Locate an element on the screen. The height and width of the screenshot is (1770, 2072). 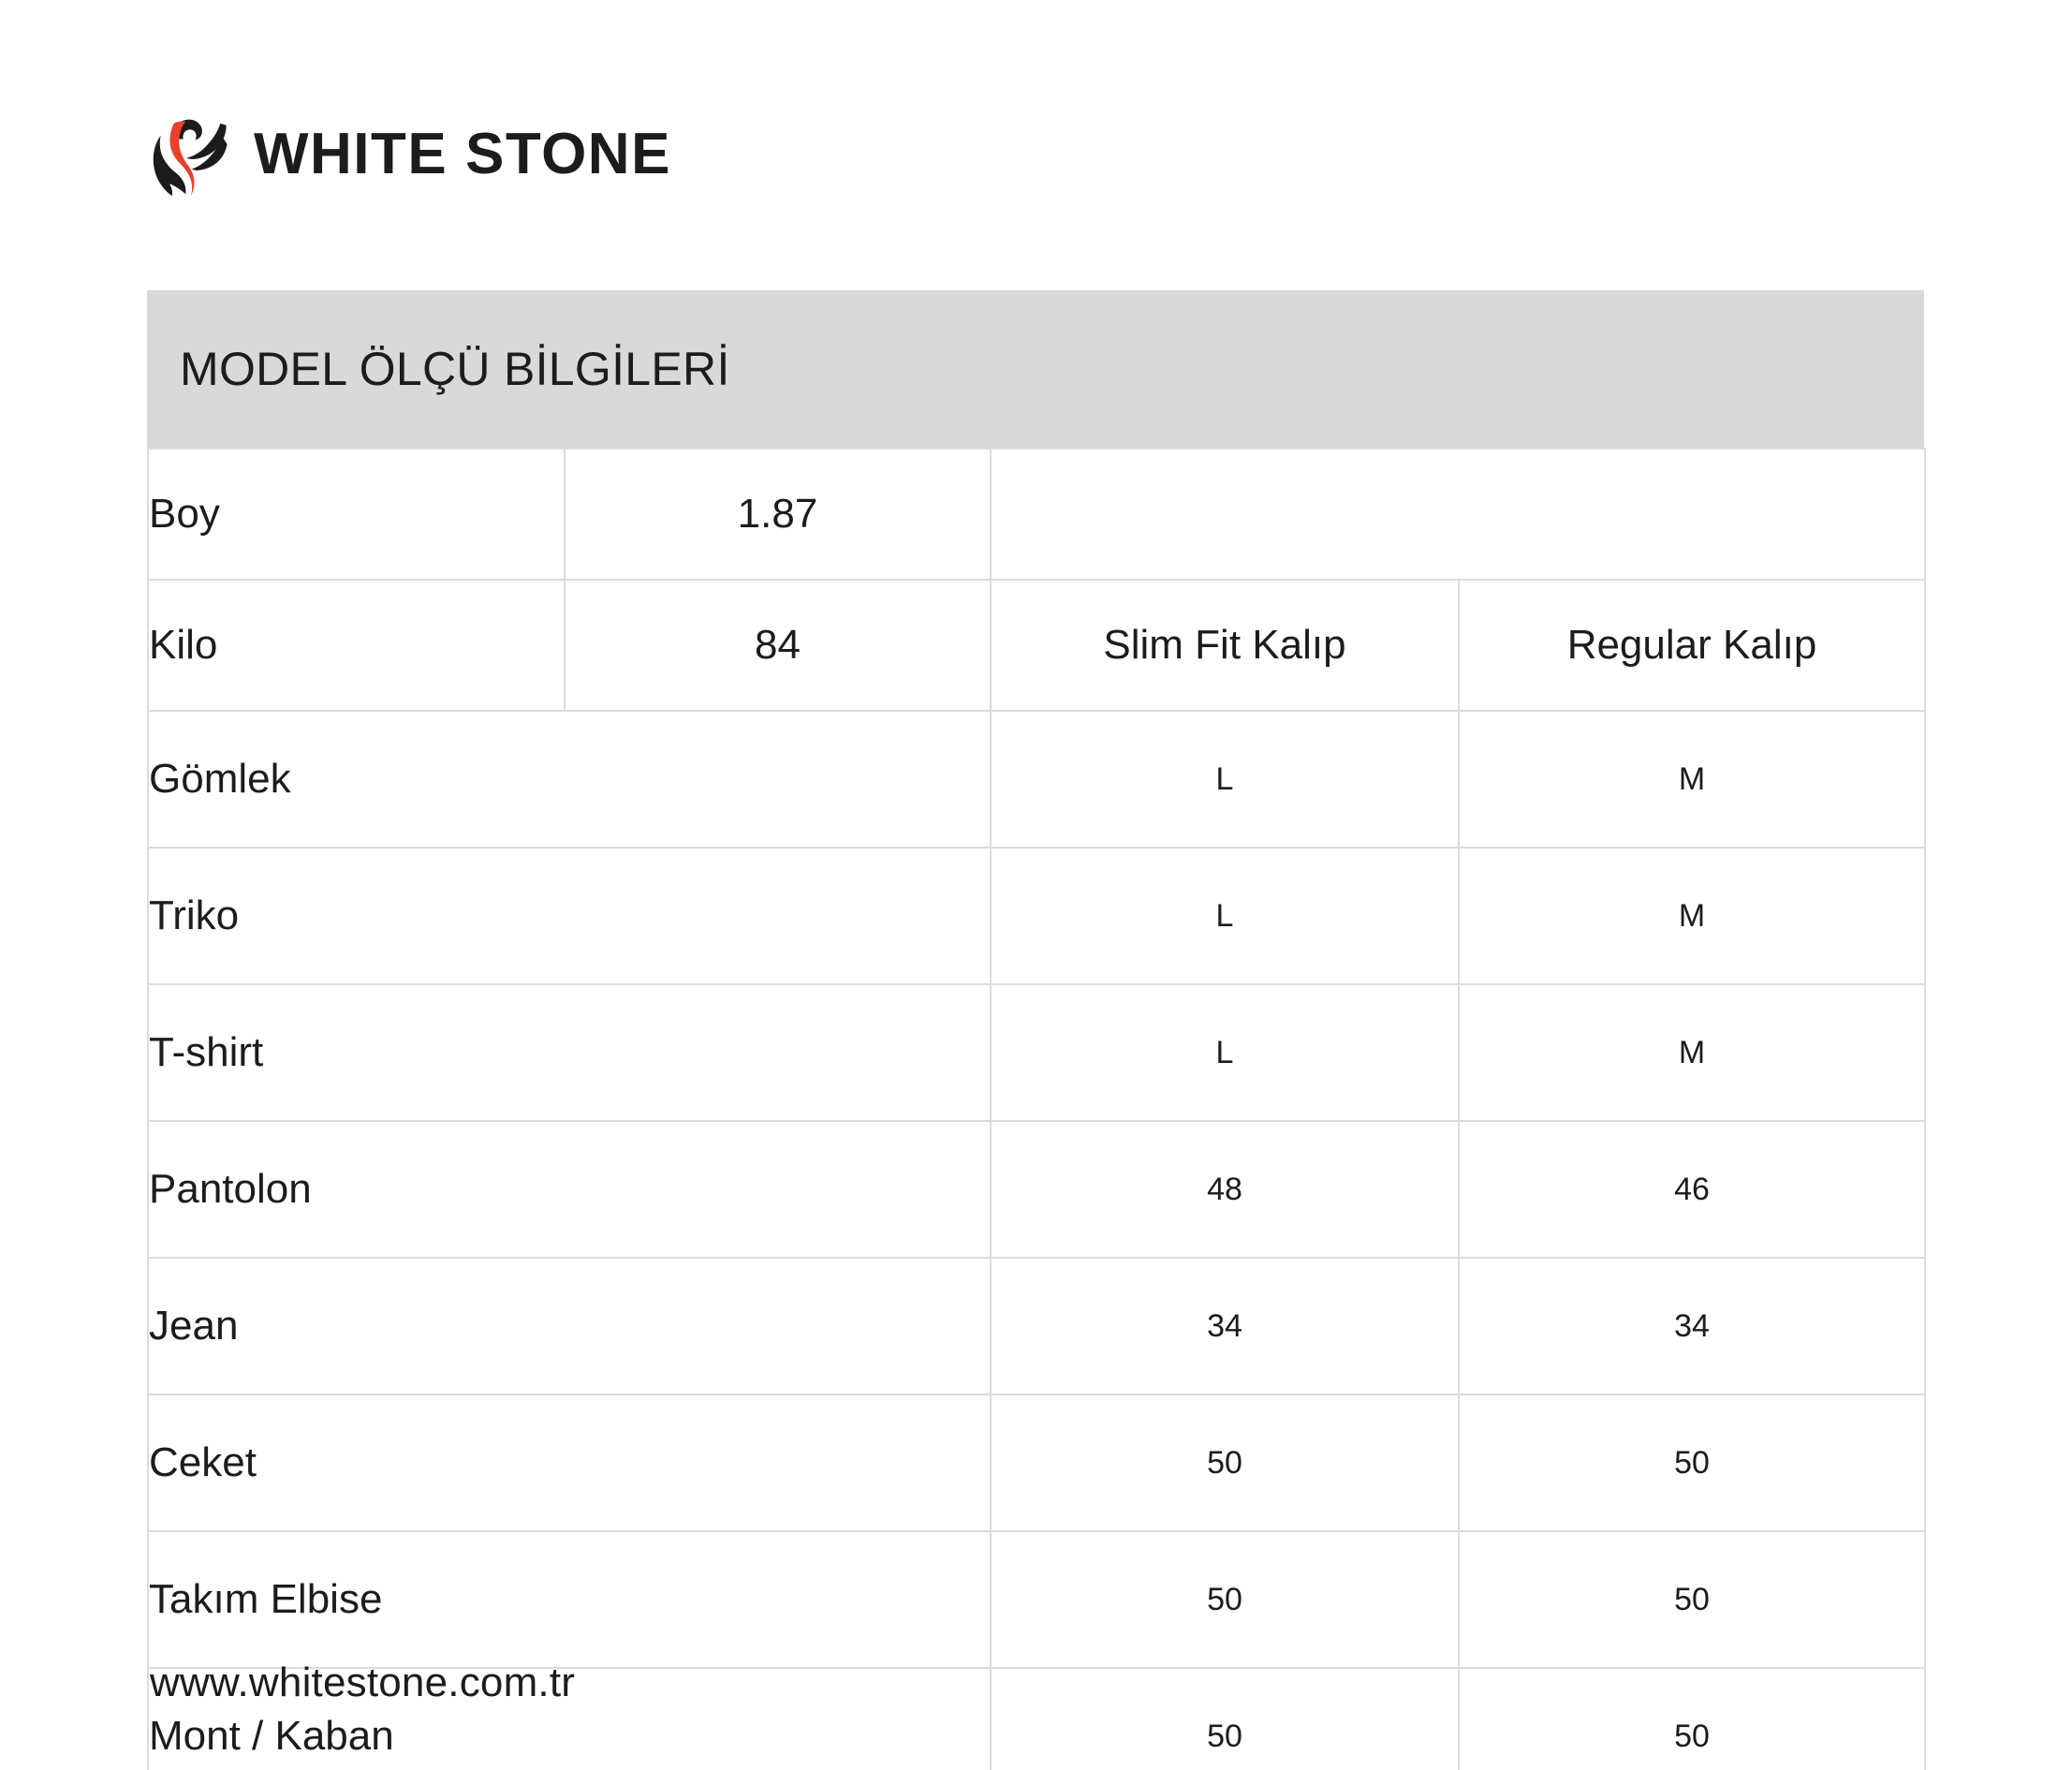
row-label-gomlek: Gömlek is located at coordinates (569, 779).